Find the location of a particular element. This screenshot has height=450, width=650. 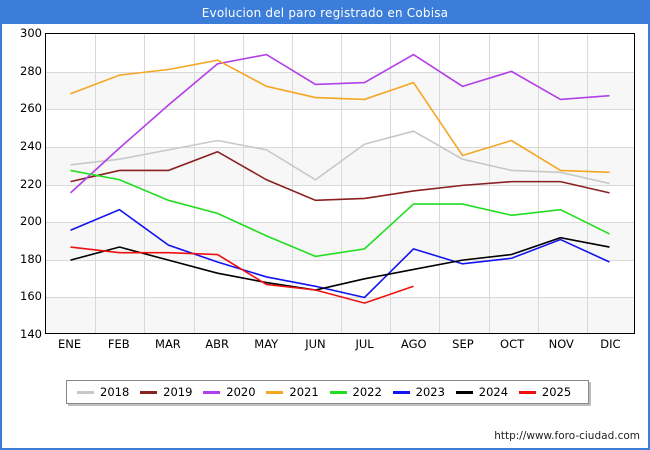

y-axis-tick-label: 300 is located at coordinates (31, 33).